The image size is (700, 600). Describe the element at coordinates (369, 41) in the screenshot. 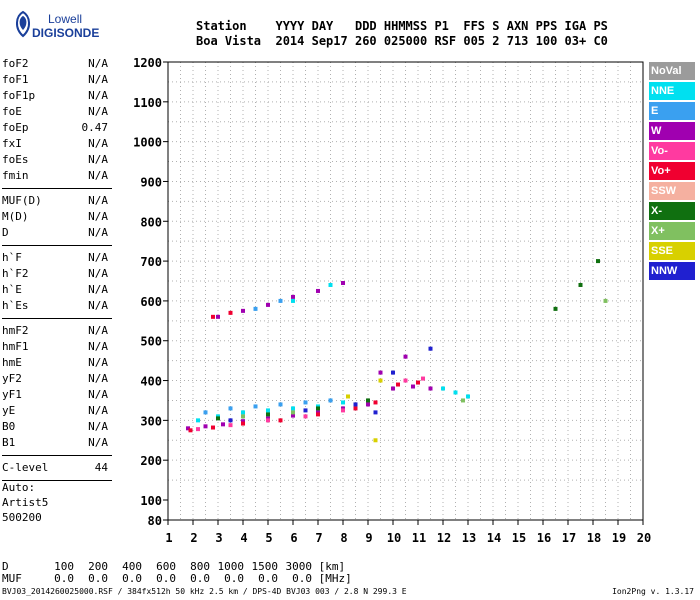

I see `header-value-ddd: 260` at that location.